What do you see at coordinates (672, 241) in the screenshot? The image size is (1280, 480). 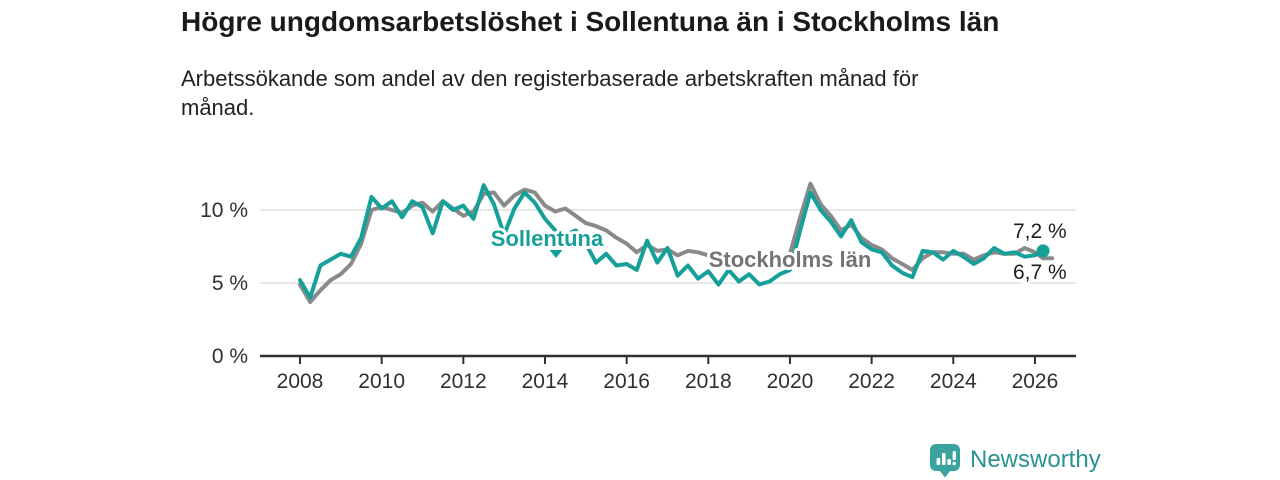 I see `series-line-sollentuna` at bounding box center [672, 241].